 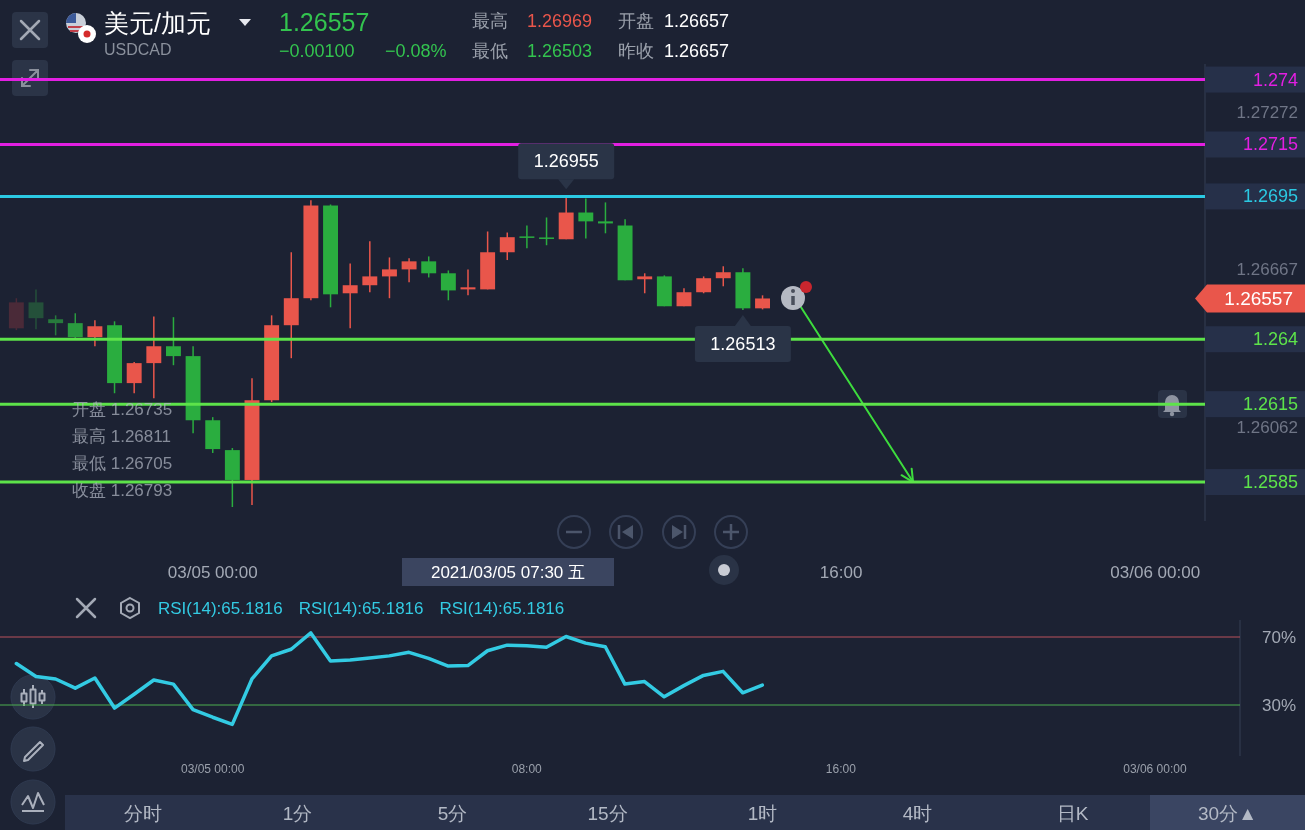 I want to click on annotation: 最高 1.26811, so click(x=121, y=436).